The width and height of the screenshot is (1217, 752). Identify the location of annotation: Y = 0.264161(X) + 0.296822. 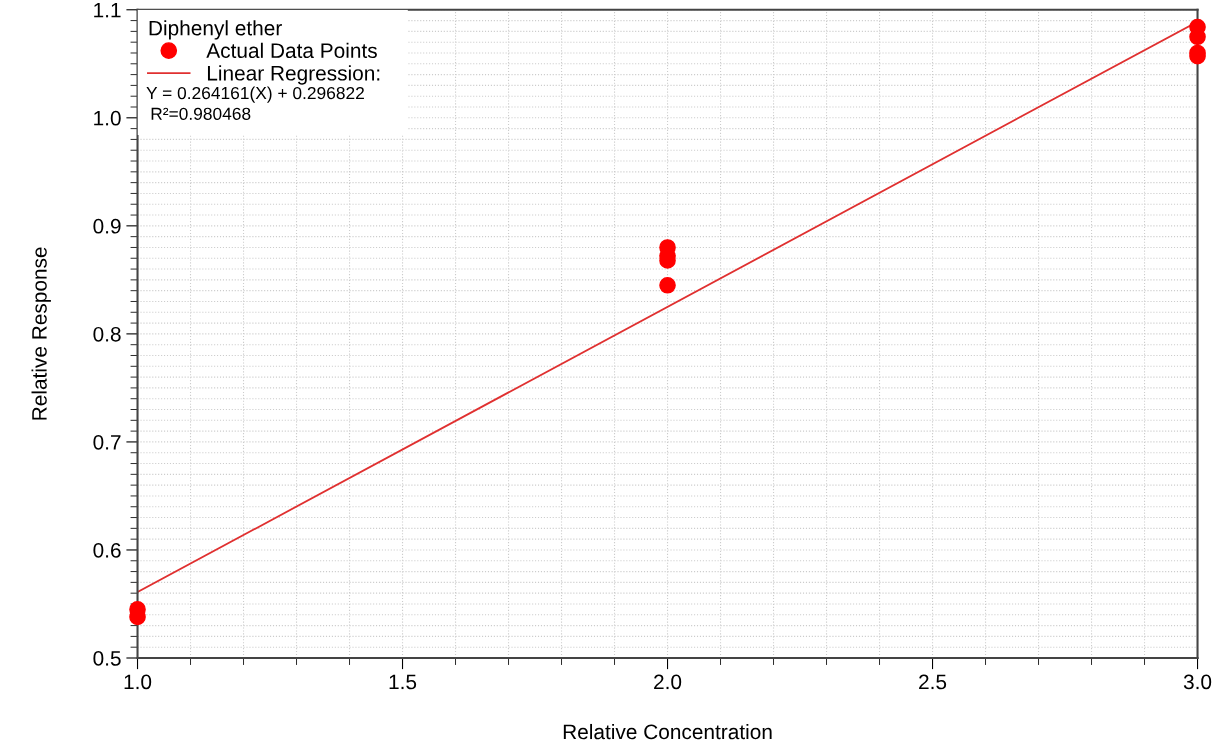
(255, 94).